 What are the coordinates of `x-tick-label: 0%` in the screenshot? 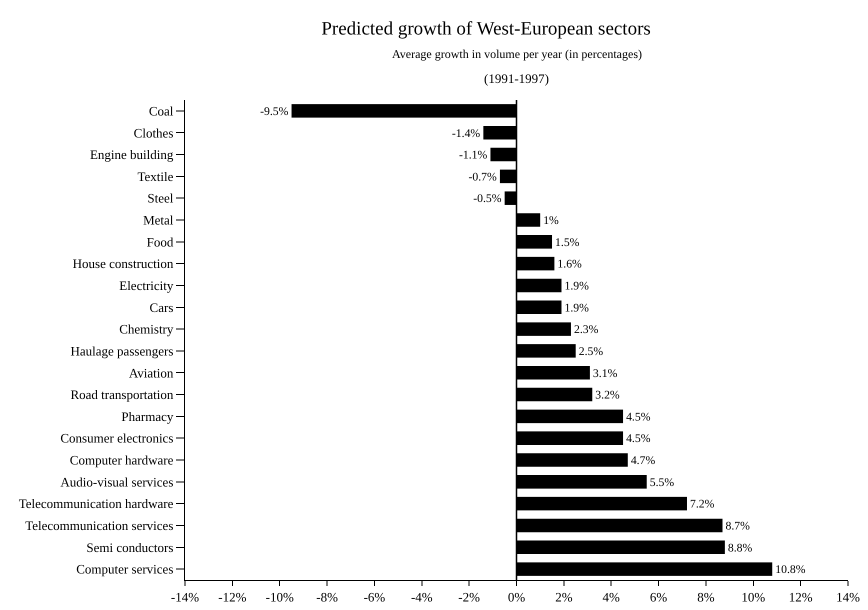 It's located at (517, 597).